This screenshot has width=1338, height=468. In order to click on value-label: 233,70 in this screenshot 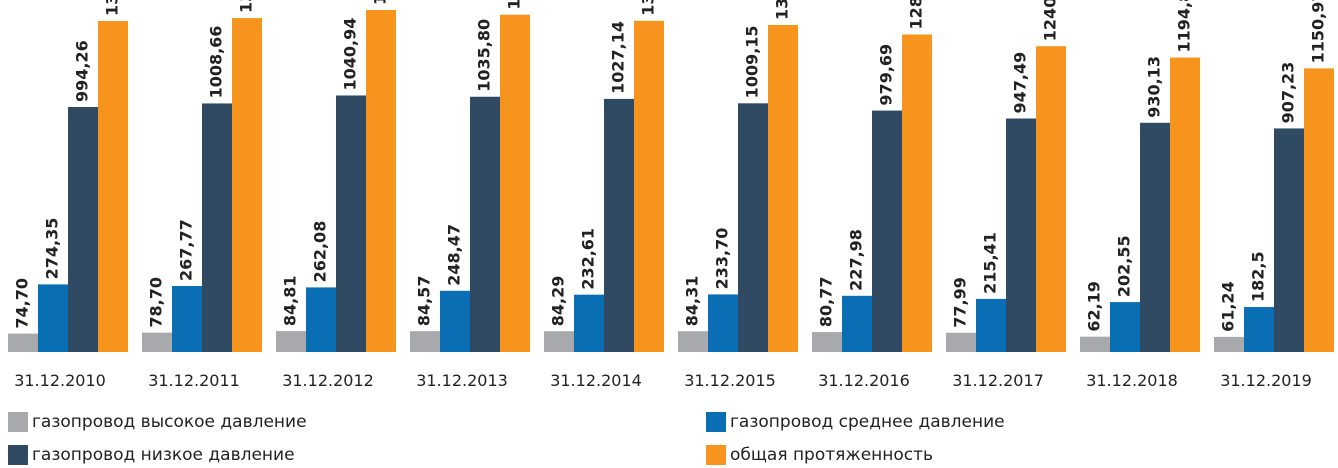, I will do `click(722, 259)`.